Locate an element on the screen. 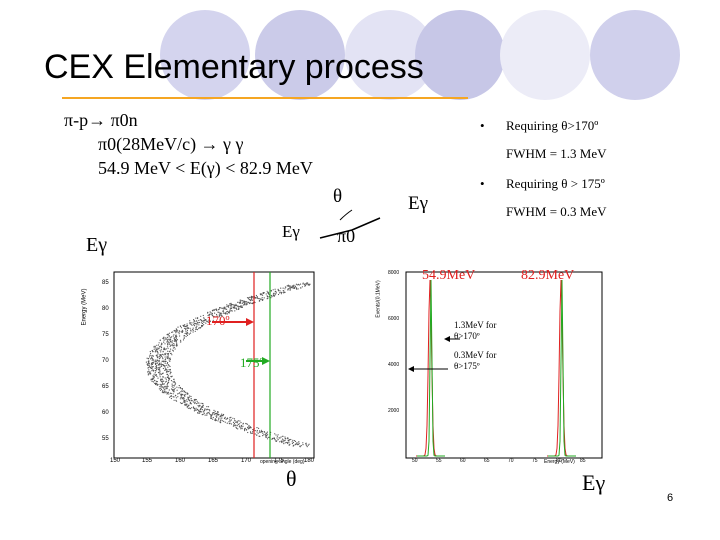 The height and width of the screenshot is (540, 720). left-ytick-1: 80 is located at coordinates (105, 309).